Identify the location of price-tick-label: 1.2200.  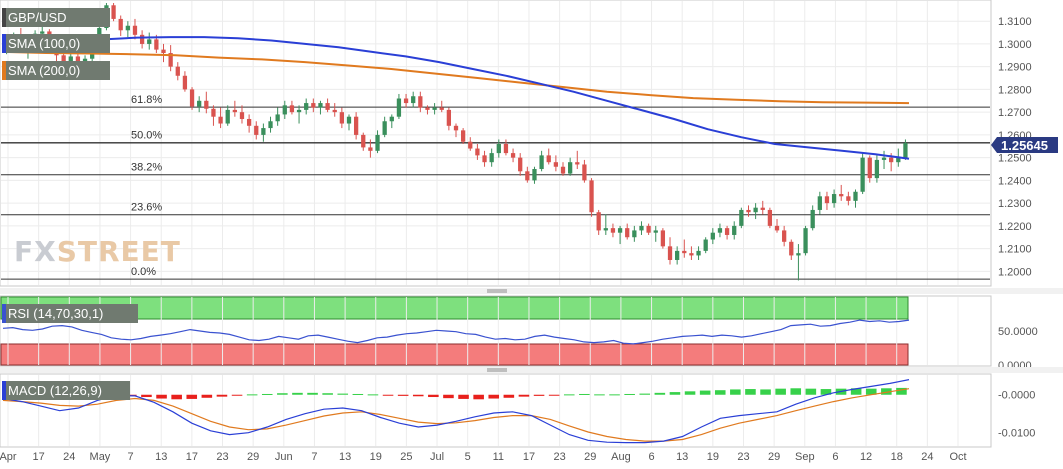
(1015, 227).